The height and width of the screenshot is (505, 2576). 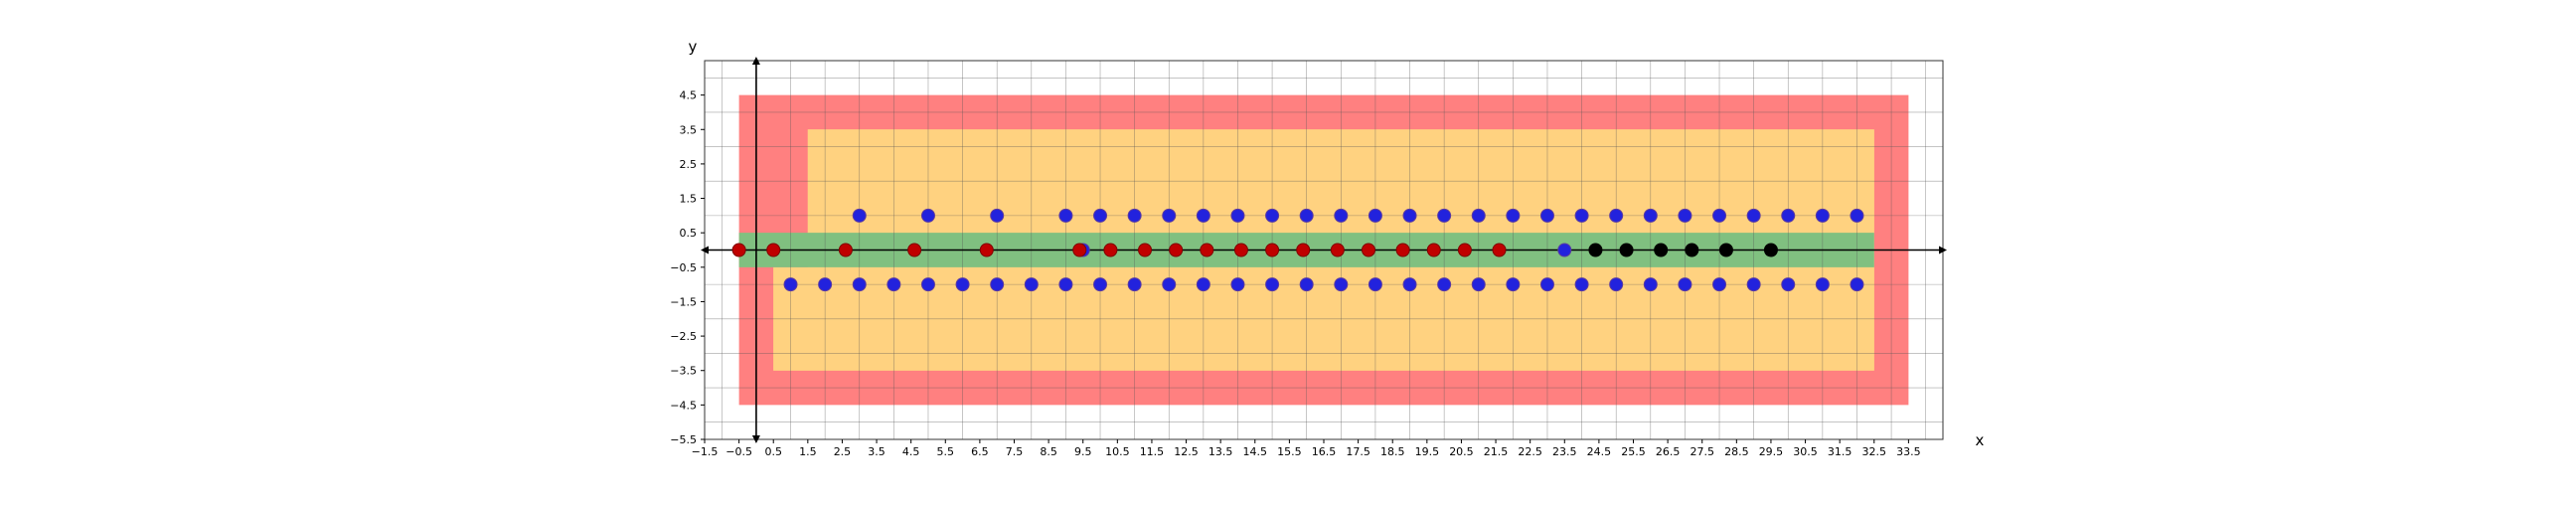 I want to click on x-tick-label: 8.5, so click(x=1048, y=451).